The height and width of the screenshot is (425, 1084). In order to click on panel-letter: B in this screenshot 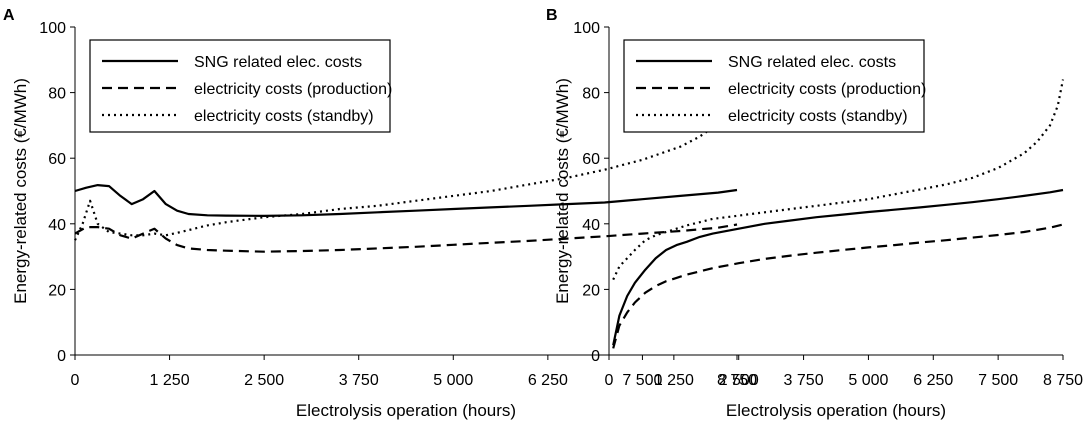, I will do `click(552, 15)`.